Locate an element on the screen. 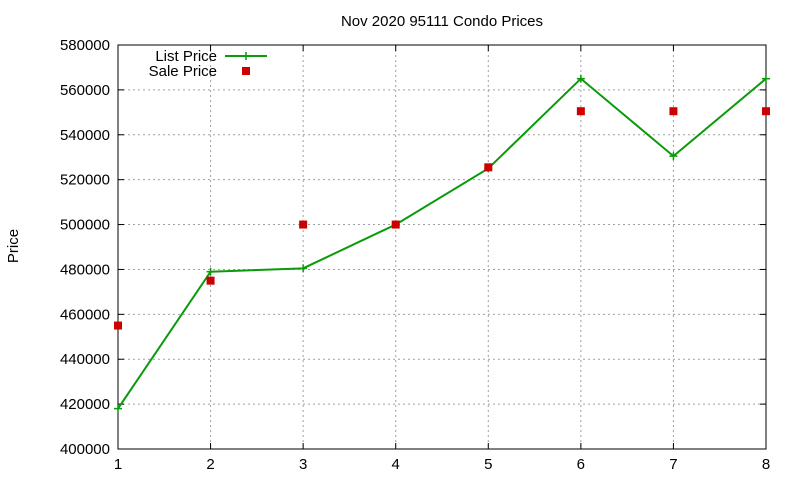 This screenshot has height=485, width=800. y-tick-label: 420000 is located at coordinates (85, 404).